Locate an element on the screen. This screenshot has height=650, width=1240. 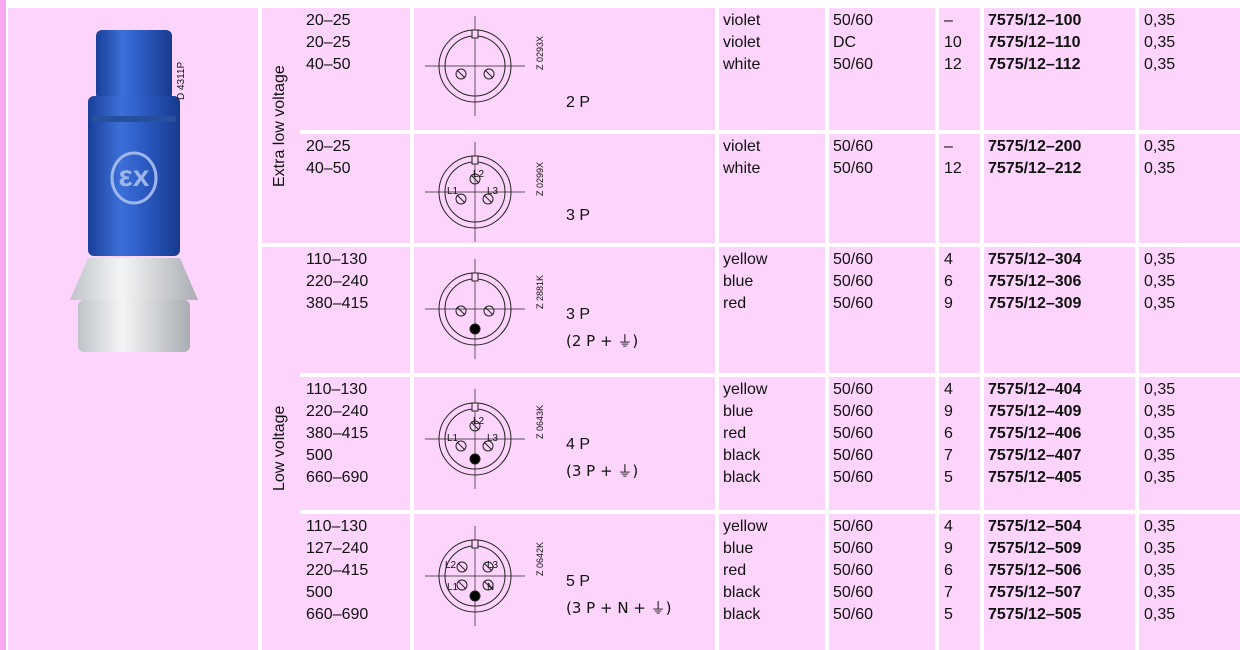
diagram-code: Z 0642K is located at coordinates (540, 558).